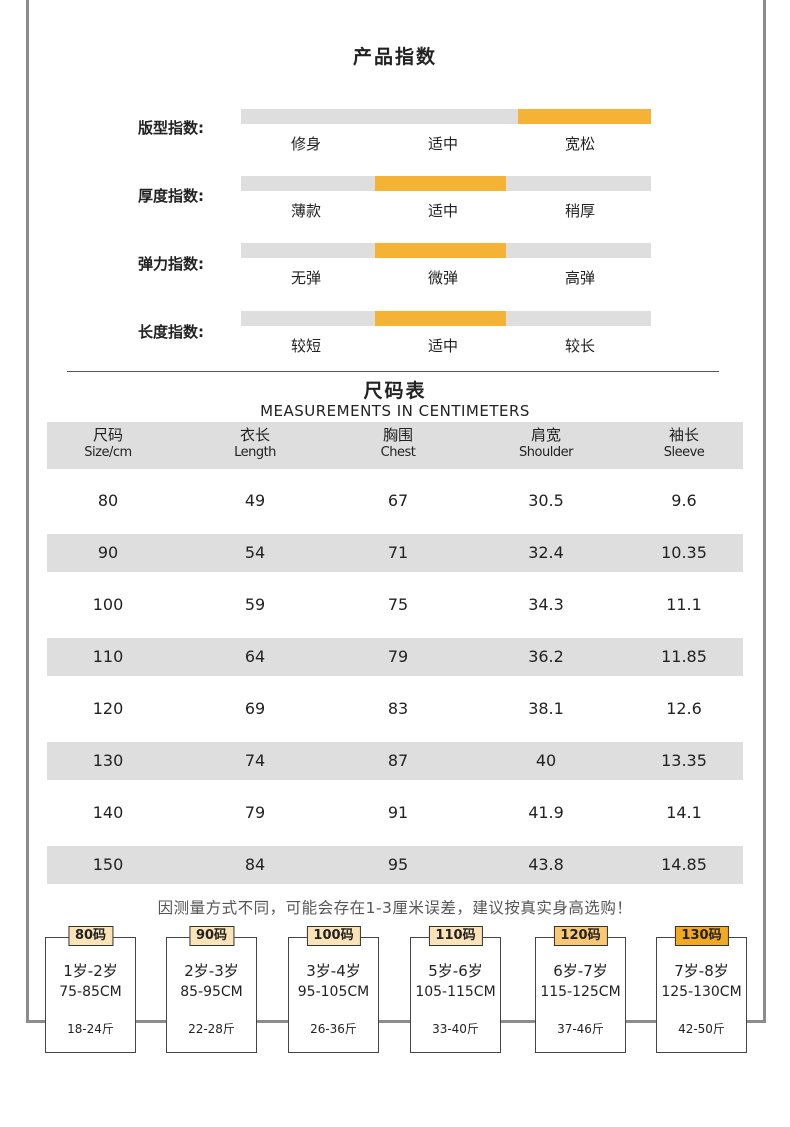  Describe the element at coordinates (580, 936) in the screenshot. I see `size-tag: 120码` at that location.